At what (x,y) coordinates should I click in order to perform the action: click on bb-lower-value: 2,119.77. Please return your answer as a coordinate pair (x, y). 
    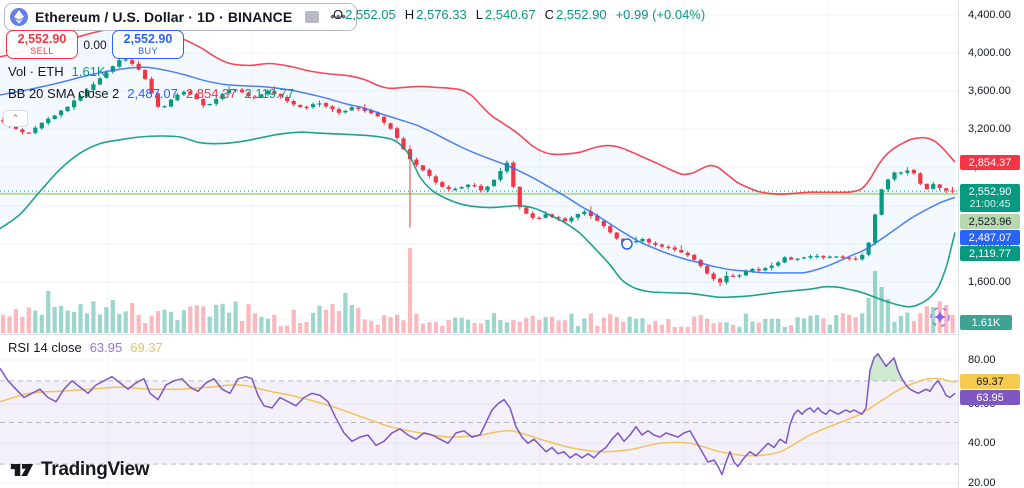
    Looking at the image, I should click on (269, 93).